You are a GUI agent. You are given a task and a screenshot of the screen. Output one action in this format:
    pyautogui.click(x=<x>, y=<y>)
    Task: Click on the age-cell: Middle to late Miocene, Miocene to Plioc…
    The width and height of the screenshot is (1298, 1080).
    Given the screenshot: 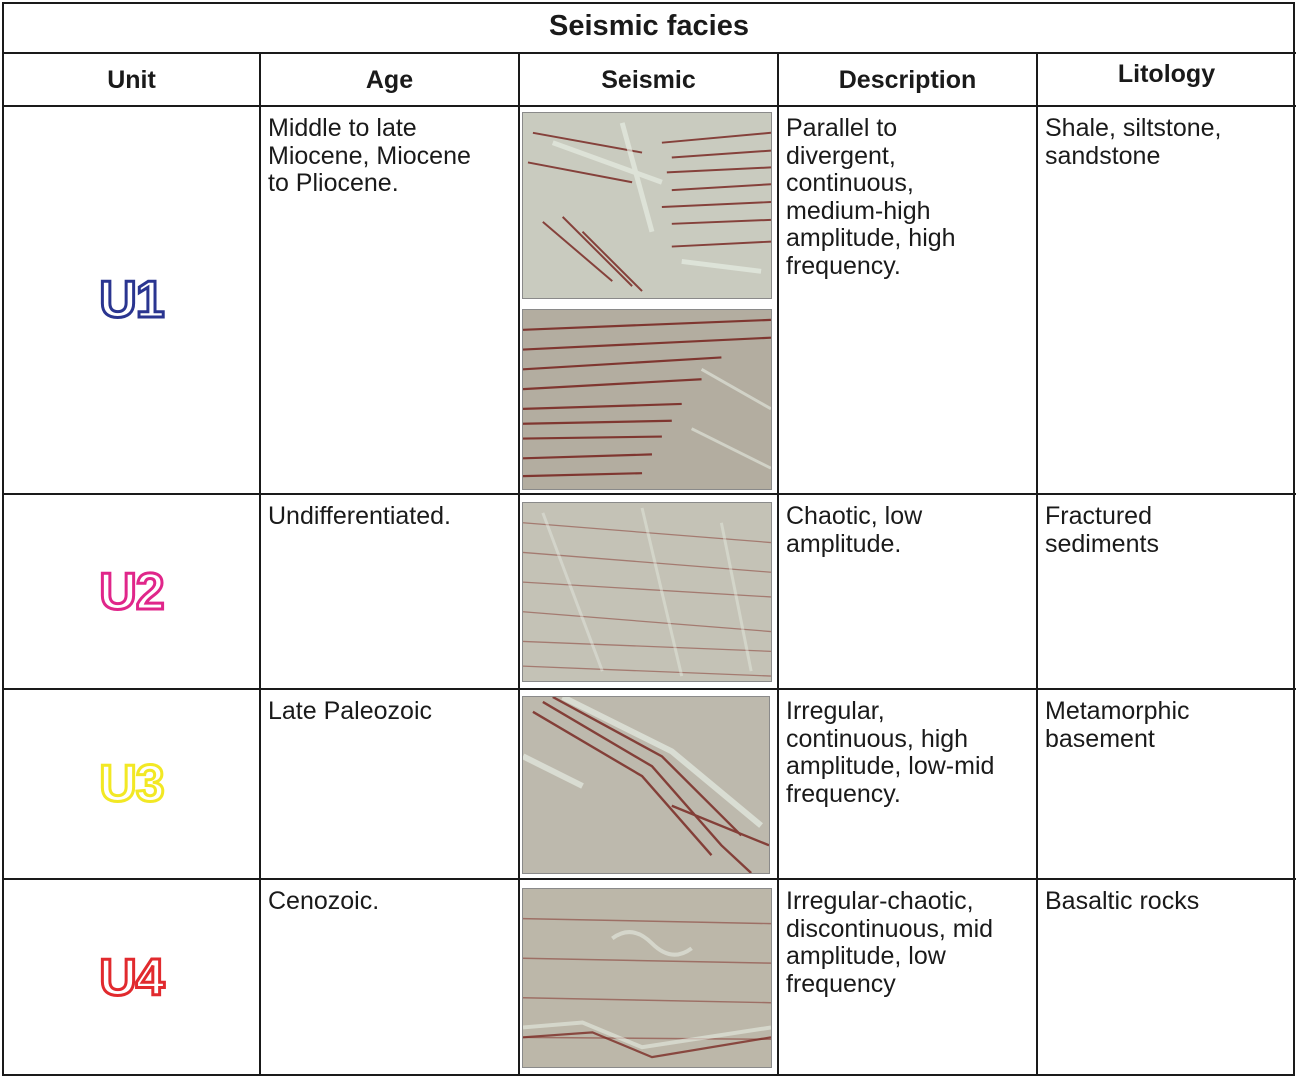 What is the action you would take?
    pyautogui.click(x=369, y=155)
    